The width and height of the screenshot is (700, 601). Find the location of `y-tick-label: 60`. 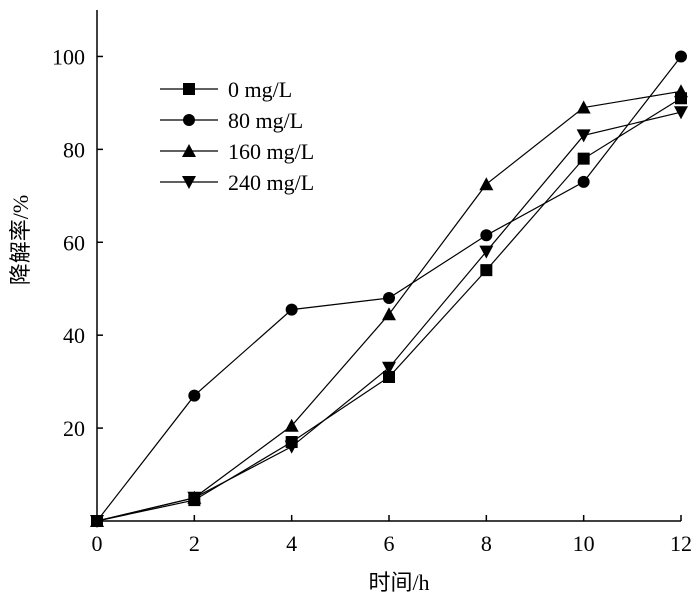

y-tick-label: 60 is located at coordinates (74, 242).